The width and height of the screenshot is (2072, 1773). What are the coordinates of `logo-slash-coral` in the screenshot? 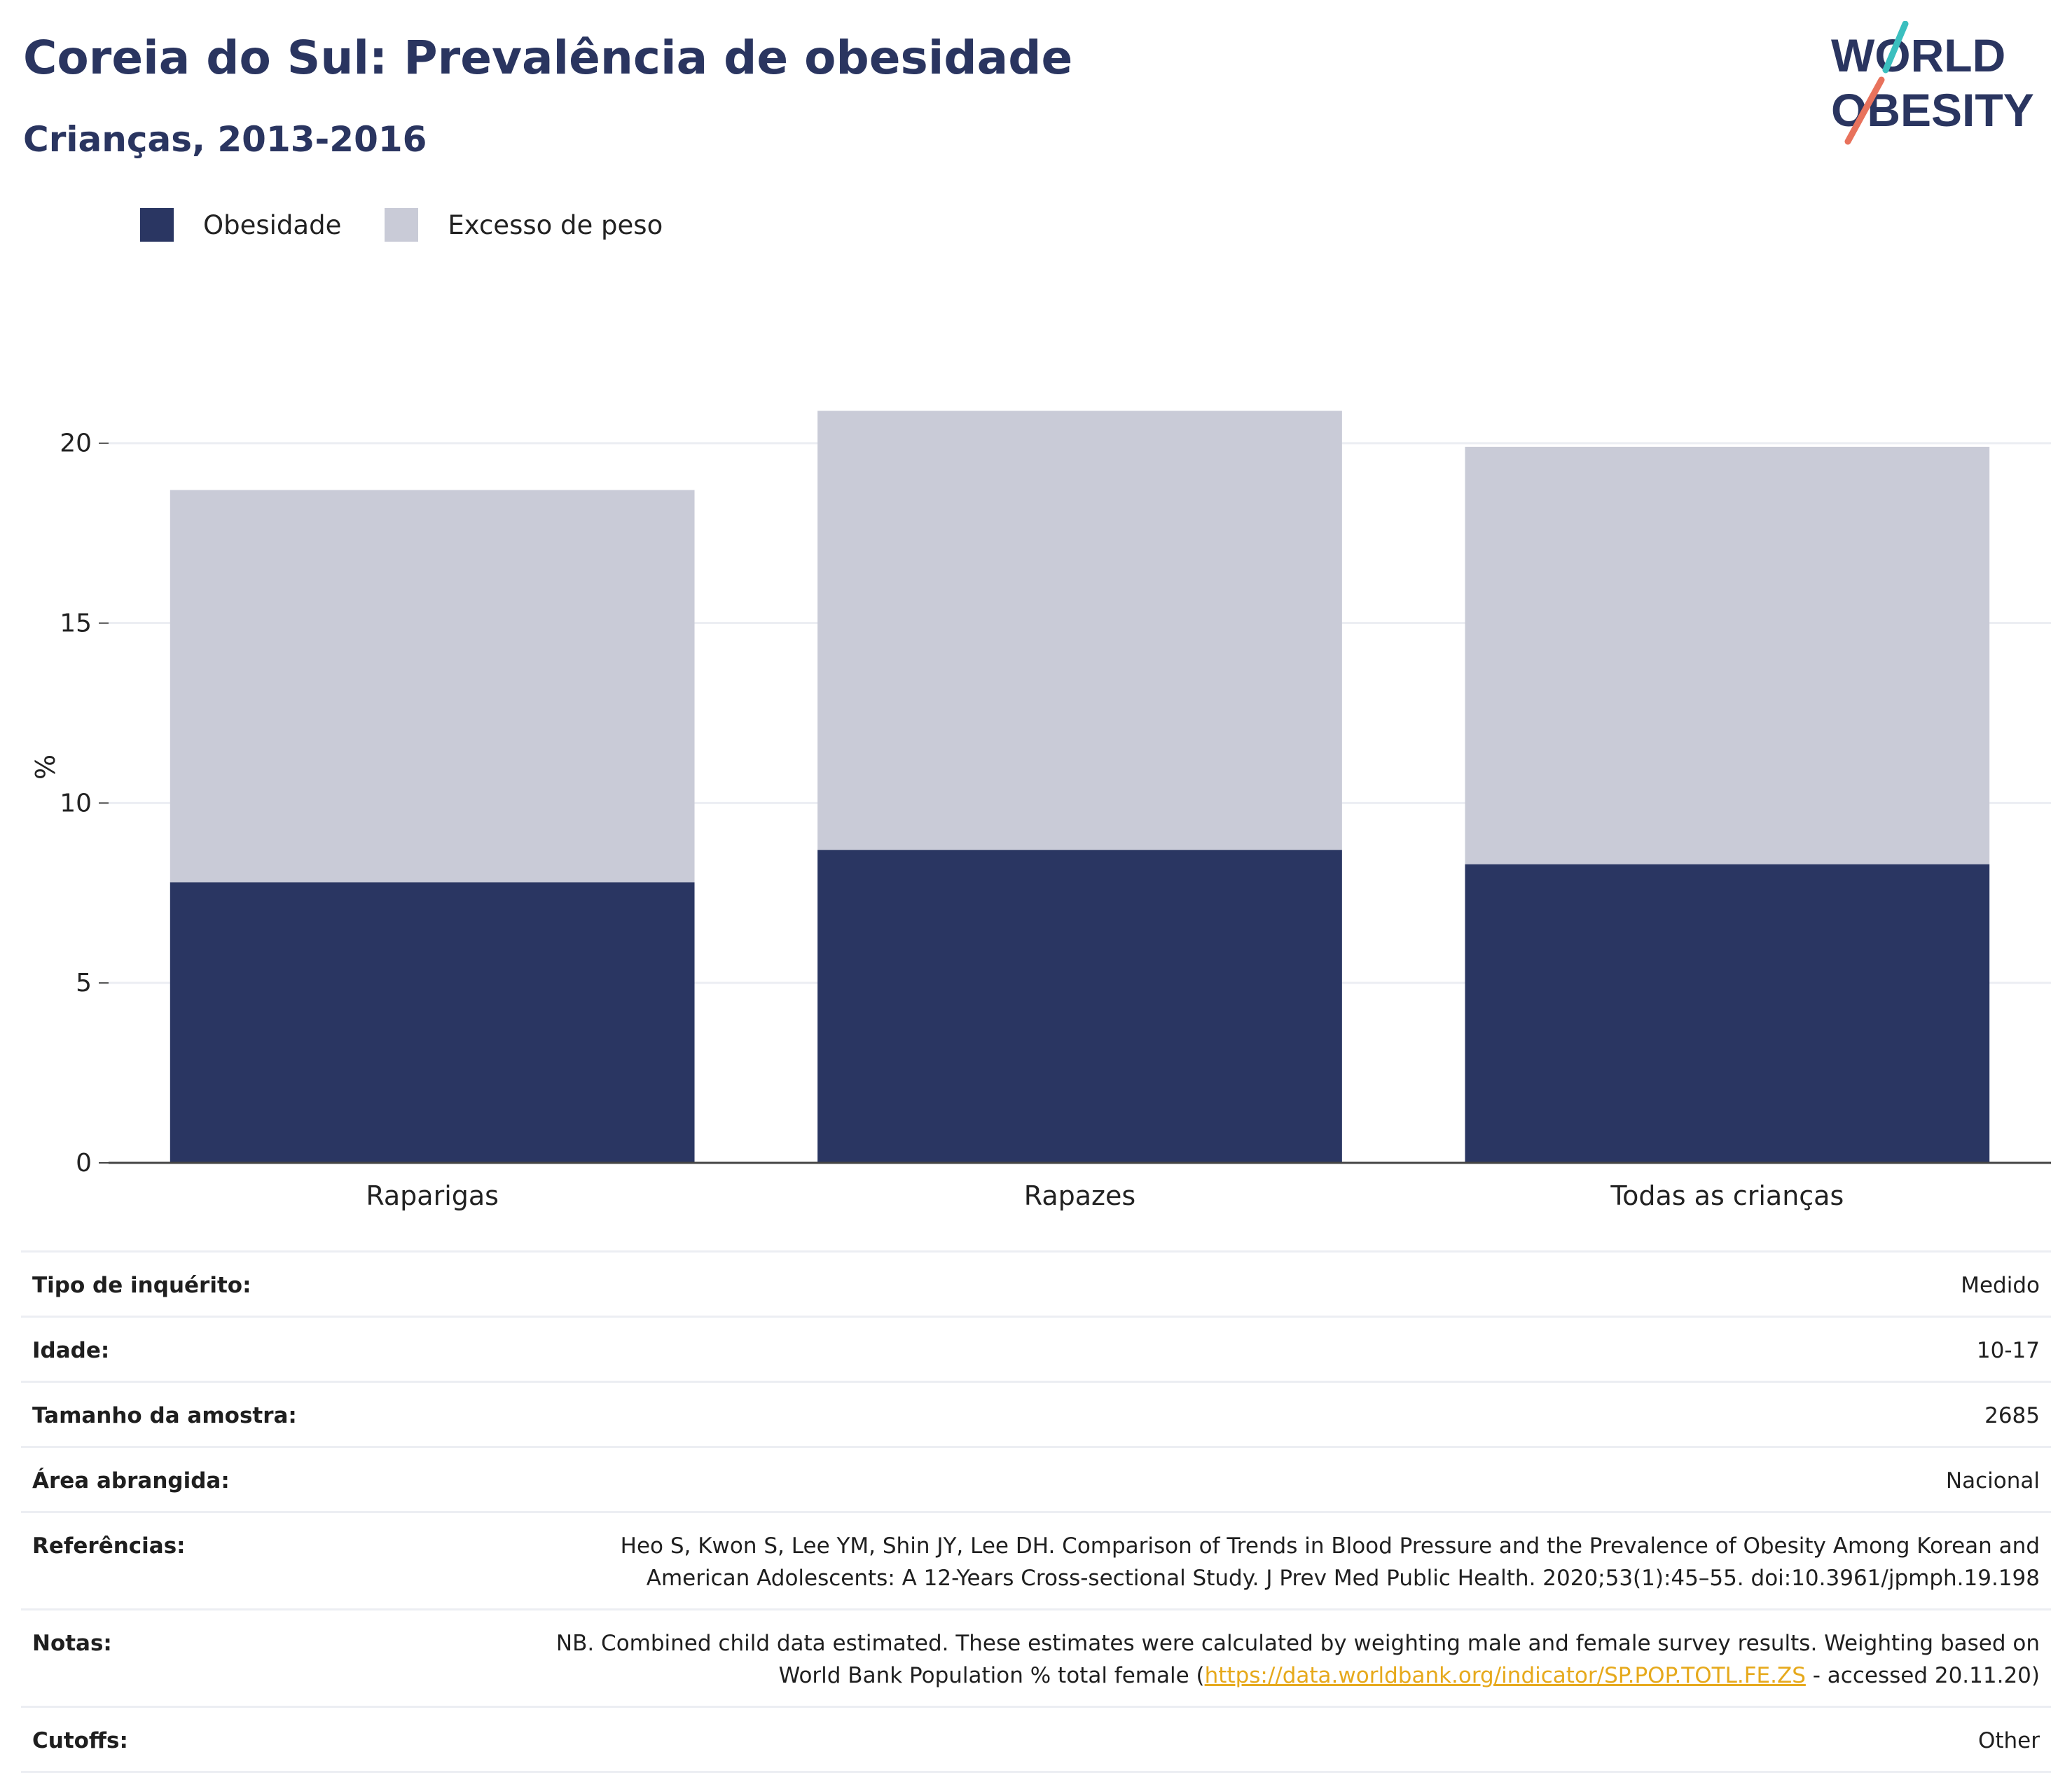 It's located at (1865, 110).